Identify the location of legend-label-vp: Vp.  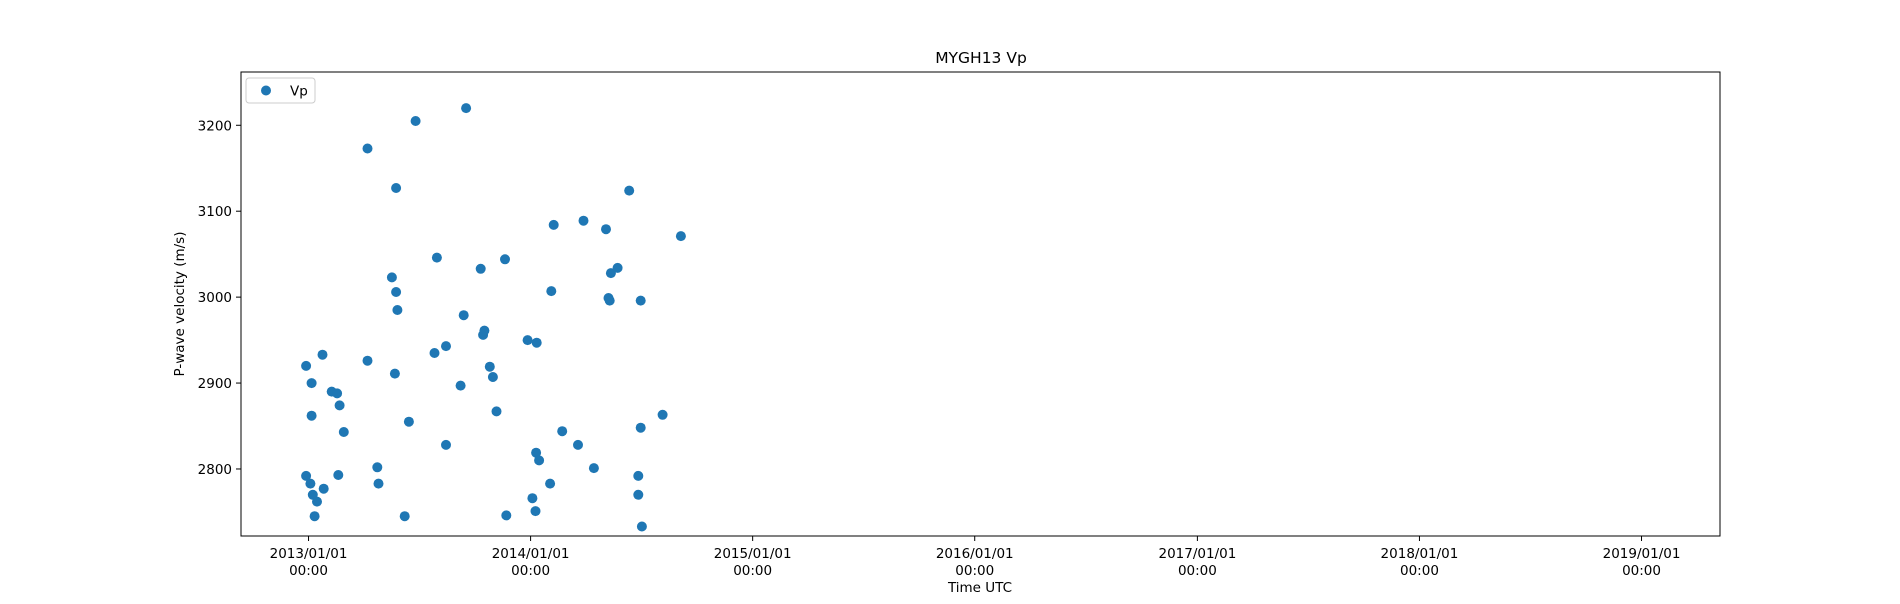
(299, 92).